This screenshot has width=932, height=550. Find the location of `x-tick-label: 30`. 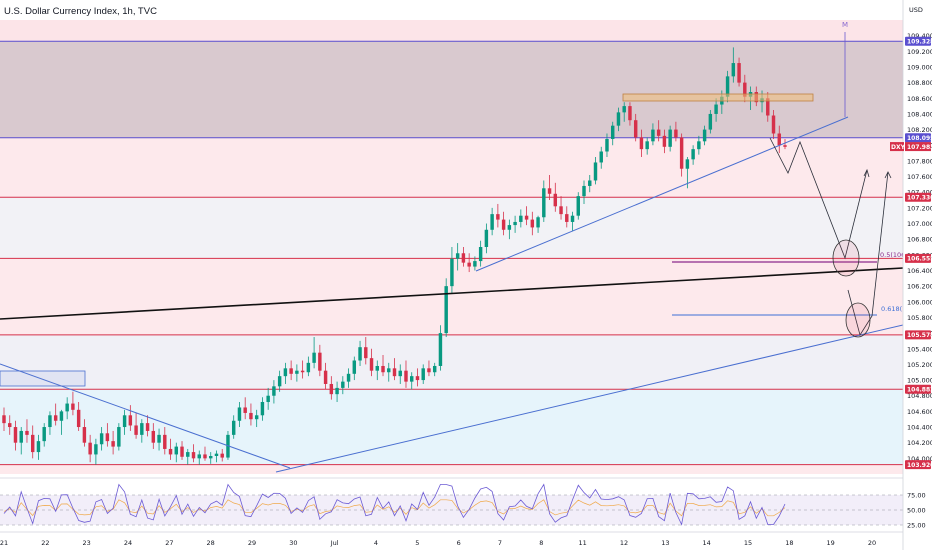

x-tick-label: 30 is located at coordinates (293, 543).